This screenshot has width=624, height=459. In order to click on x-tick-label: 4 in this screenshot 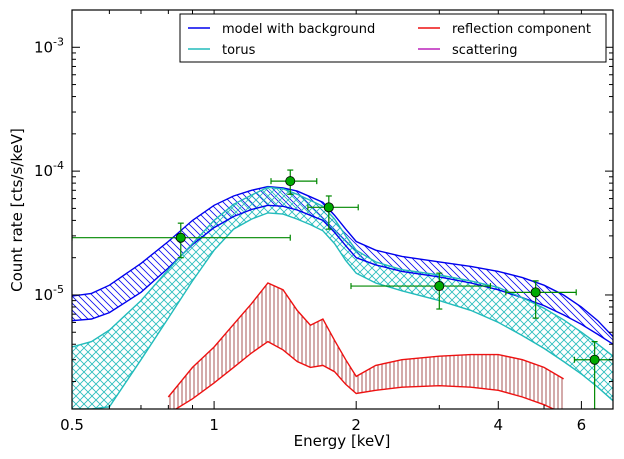, I will do `click(499, 425)`.